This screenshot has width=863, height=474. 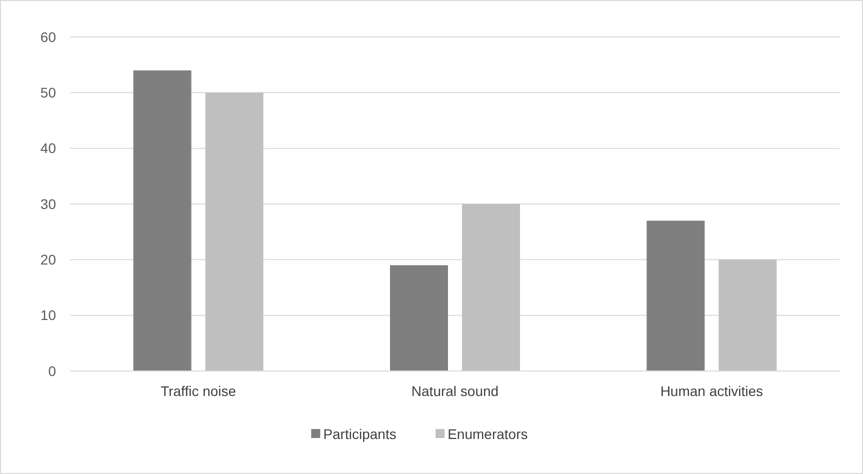 What do you see at coordinates (48, 92) in the screenshot?
I see `y-tick-label: 50` at bounding box center [48, 92].